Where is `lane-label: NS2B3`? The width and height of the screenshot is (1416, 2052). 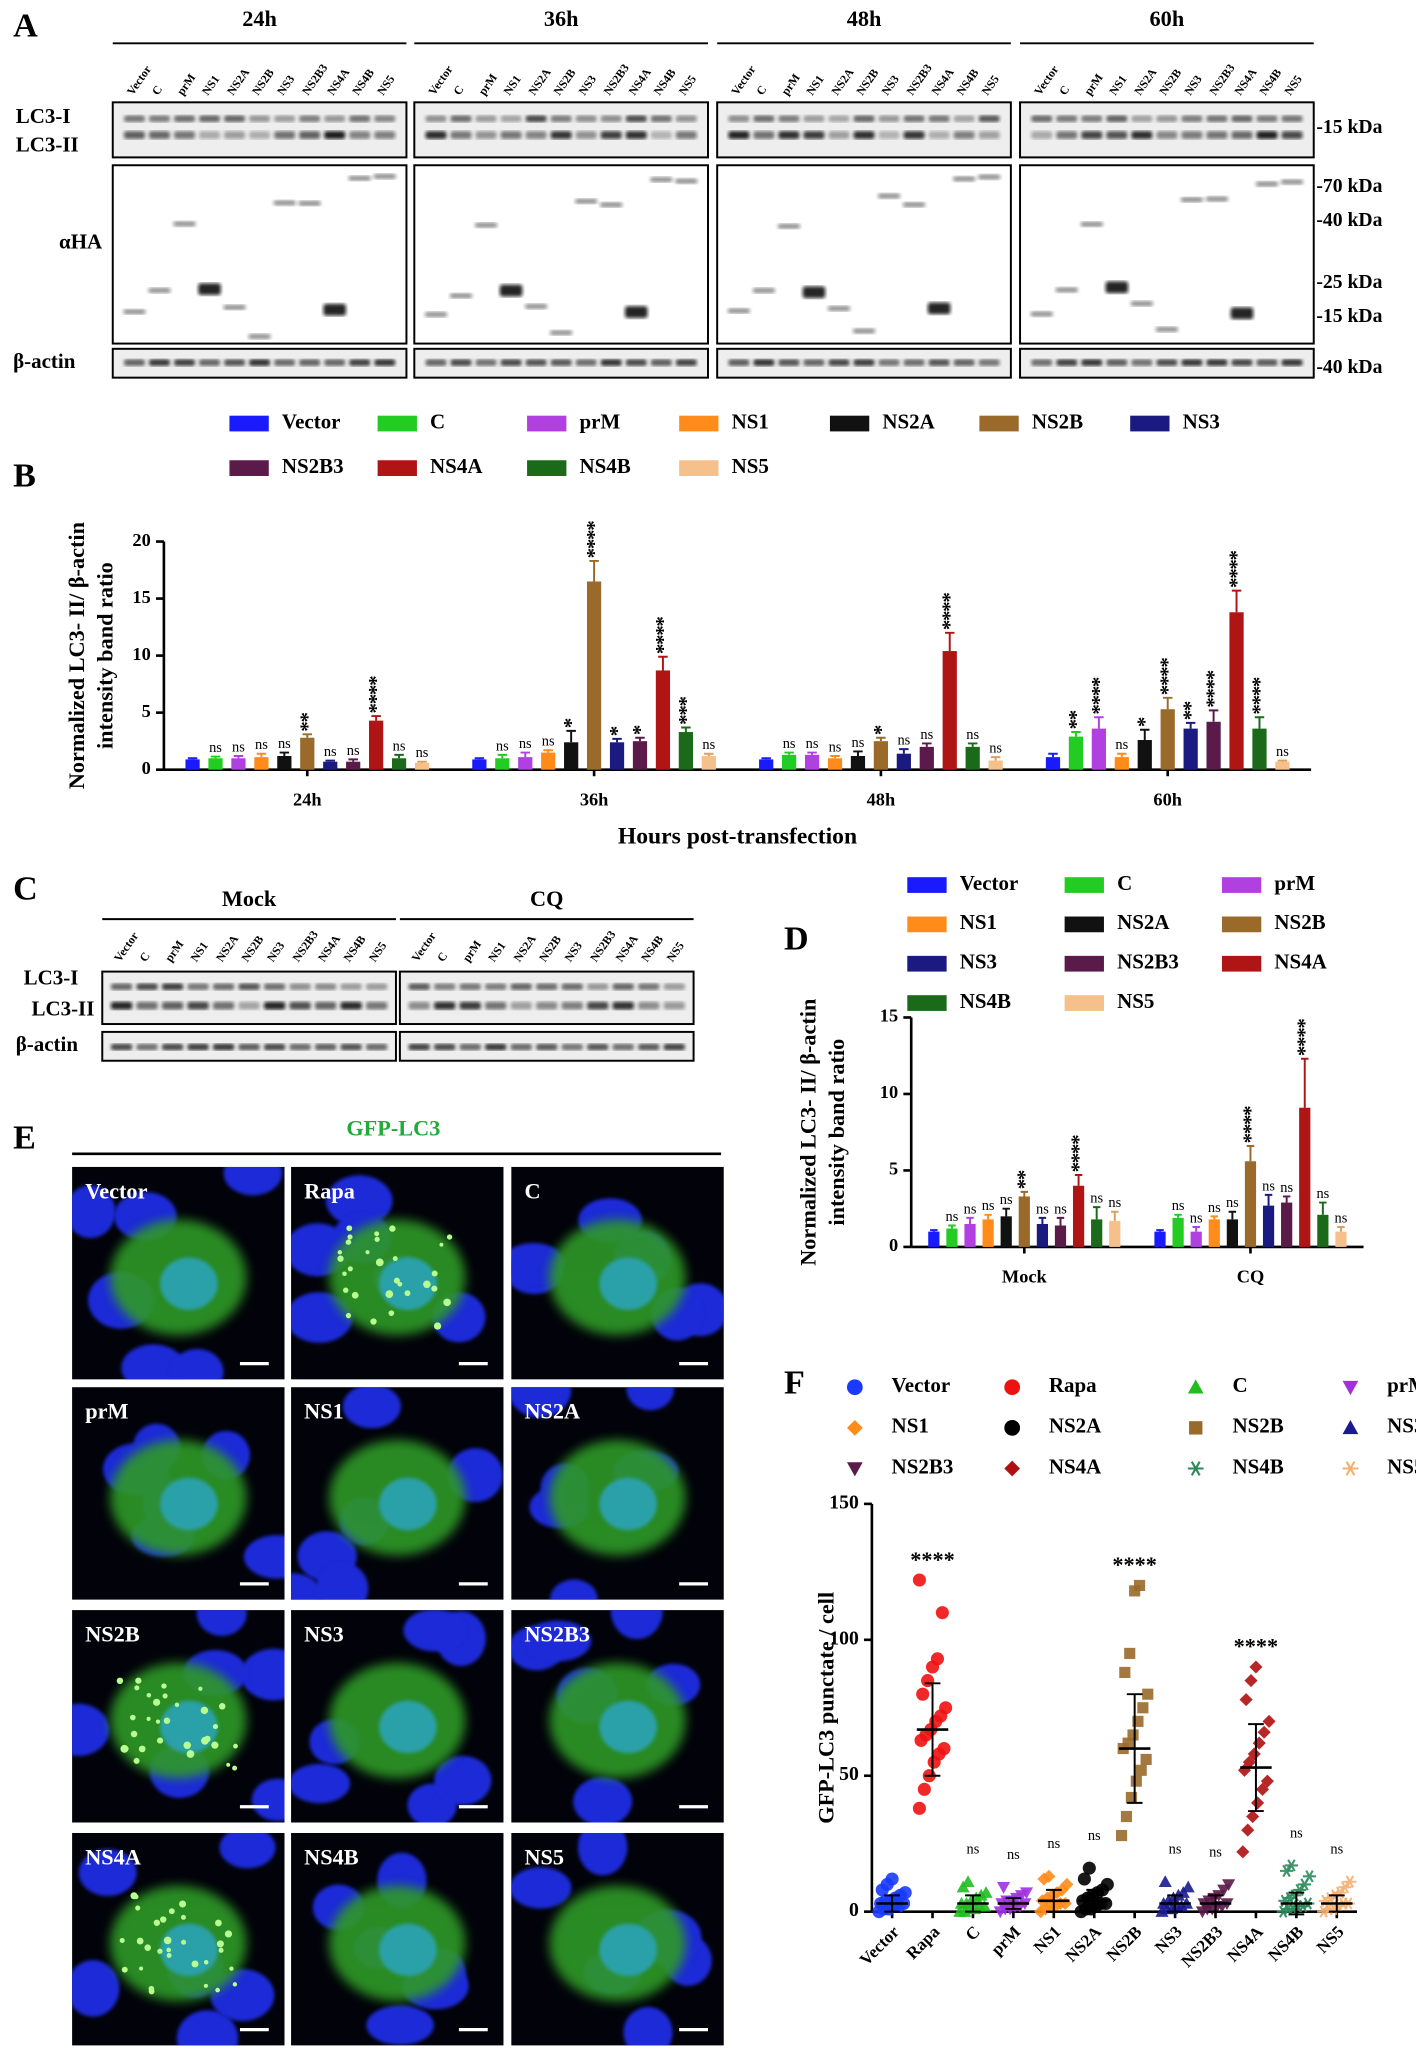 lane-label: NS2B3 is located at coordinates (304, 946).